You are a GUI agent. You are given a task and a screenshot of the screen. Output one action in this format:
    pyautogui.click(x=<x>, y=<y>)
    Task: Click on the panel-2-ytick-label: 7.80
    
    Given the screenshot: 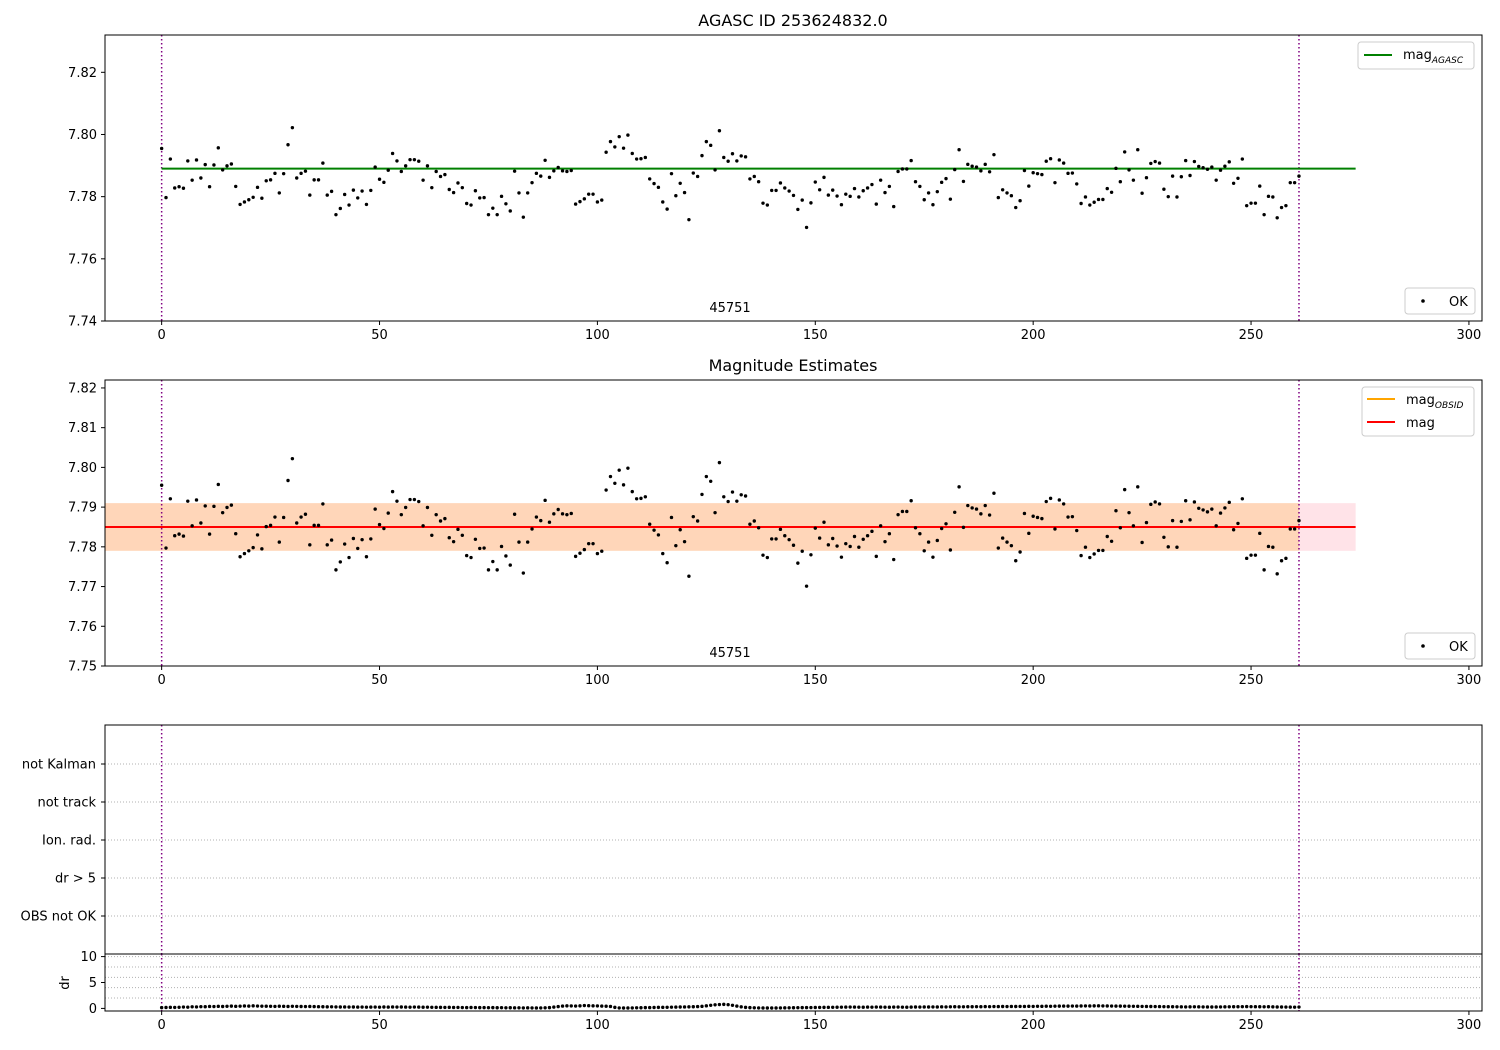 What is the action you would take?
    pyautogui.click(x=82, y=468)
    